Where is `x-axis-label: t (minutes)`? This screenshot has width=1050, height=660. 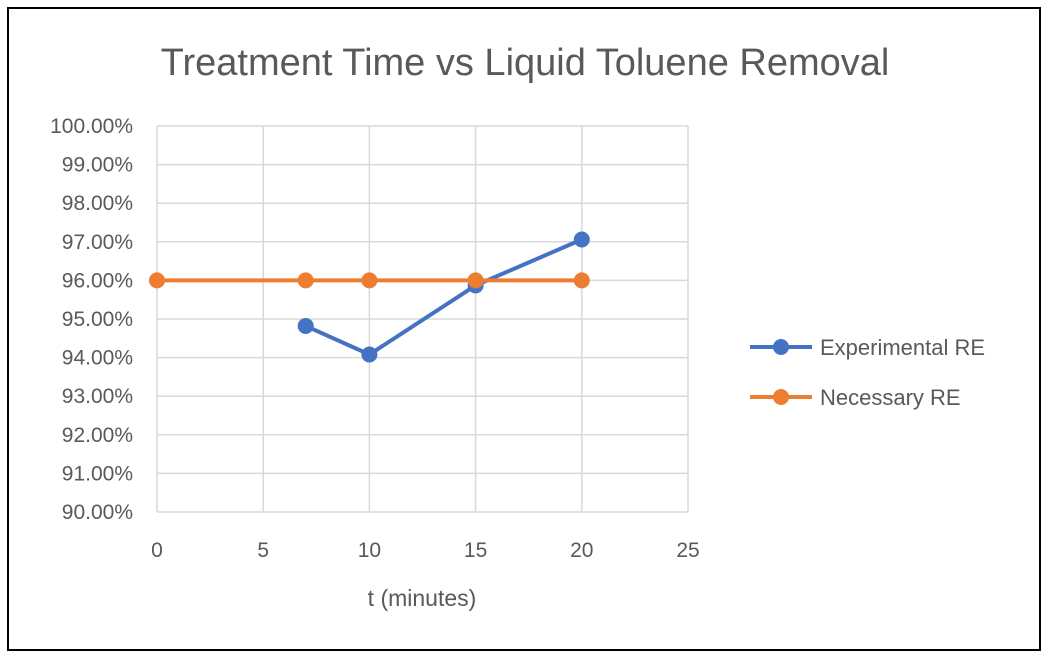
x-axis-label: t (minutes) is located at coordinates (422, 598).